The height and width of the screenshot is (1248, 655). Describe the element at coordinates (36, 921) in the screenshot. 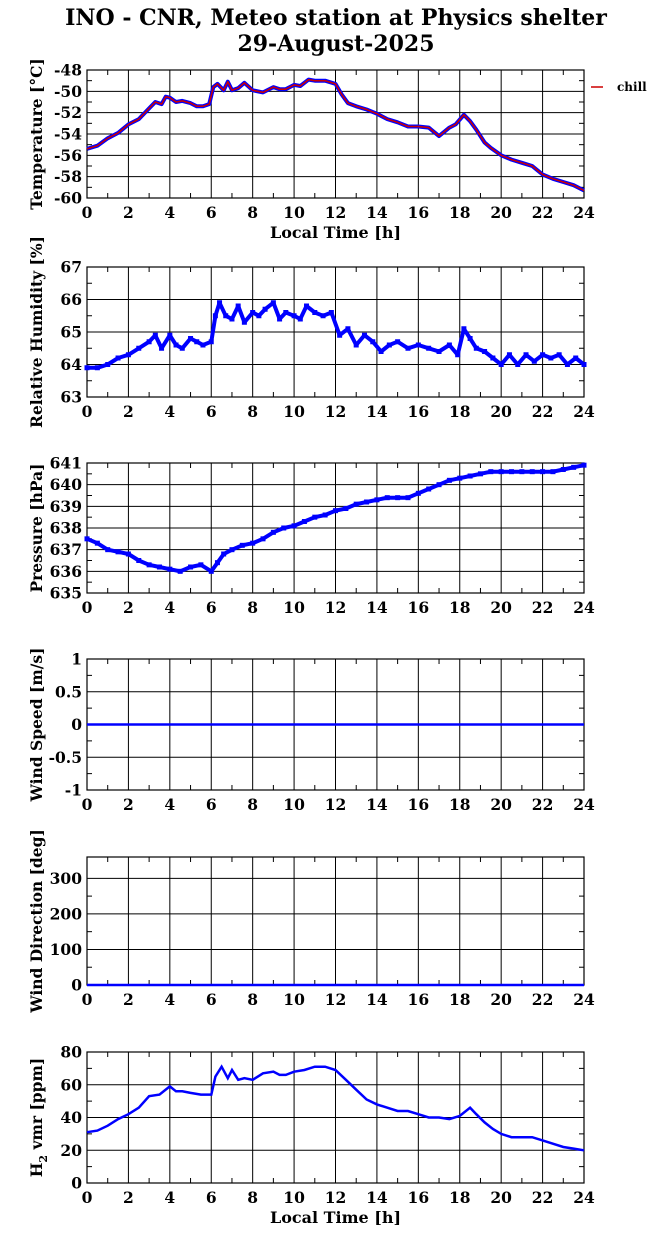

I see `y-axis-label: Wind Direction [deg]` at that location.